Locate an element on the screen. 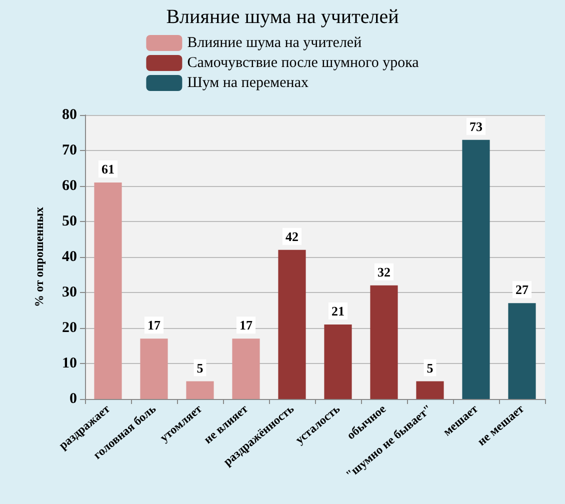 The image size is (565, 504). y-tick-label: 10 is located at coordinates (69, 364).